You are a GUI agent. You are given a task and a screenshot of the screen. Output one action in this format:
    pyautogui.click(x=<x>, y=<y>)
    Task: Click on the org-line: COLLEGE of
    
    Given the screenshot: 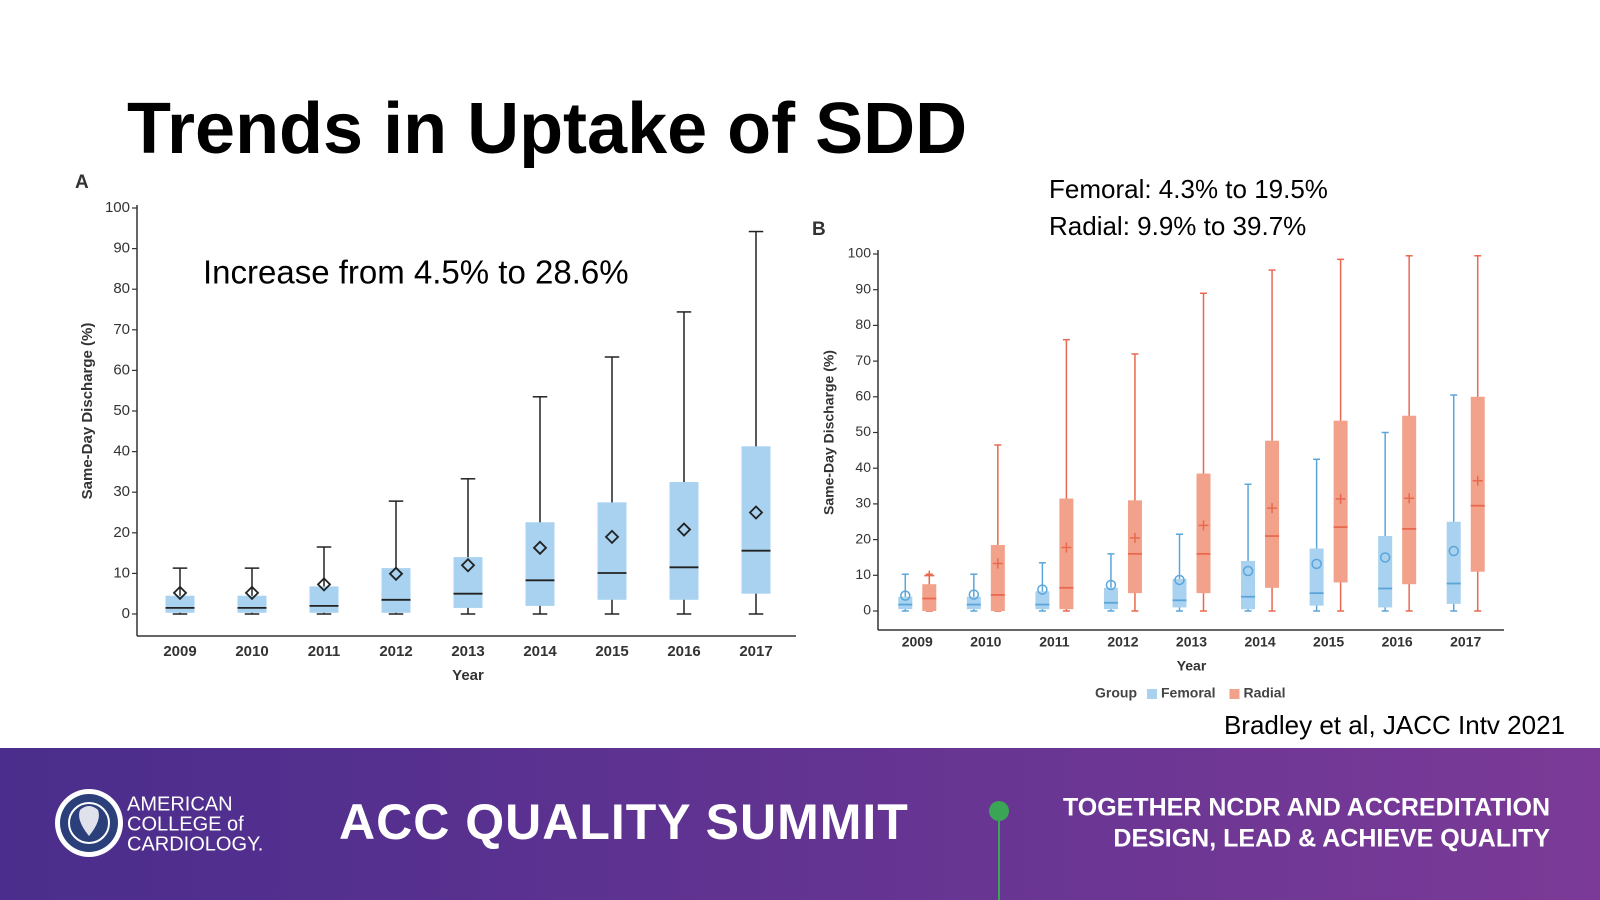 What is the action you would take?
    pyautogui.click(x=185, y=824)
    